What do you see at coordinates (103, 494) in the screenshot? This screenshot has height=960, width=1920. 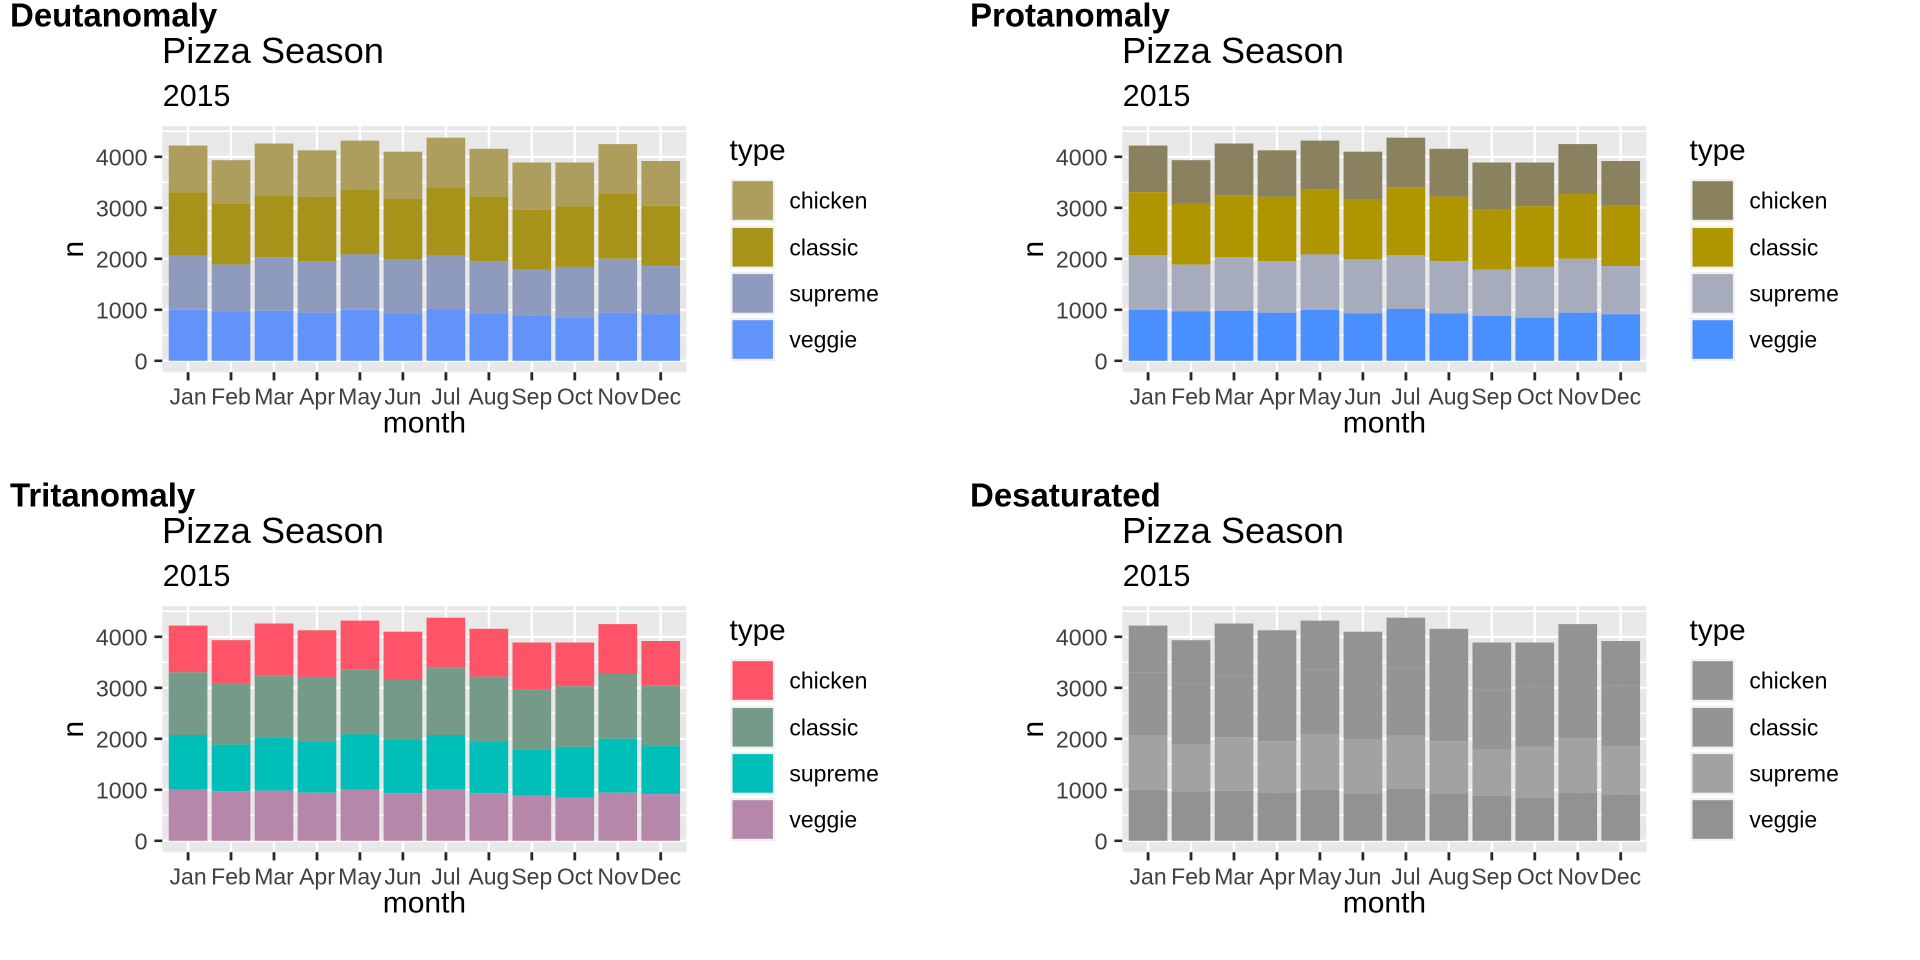 I see `svg-text: Tritanomaly` at bounding box center [103, 494].